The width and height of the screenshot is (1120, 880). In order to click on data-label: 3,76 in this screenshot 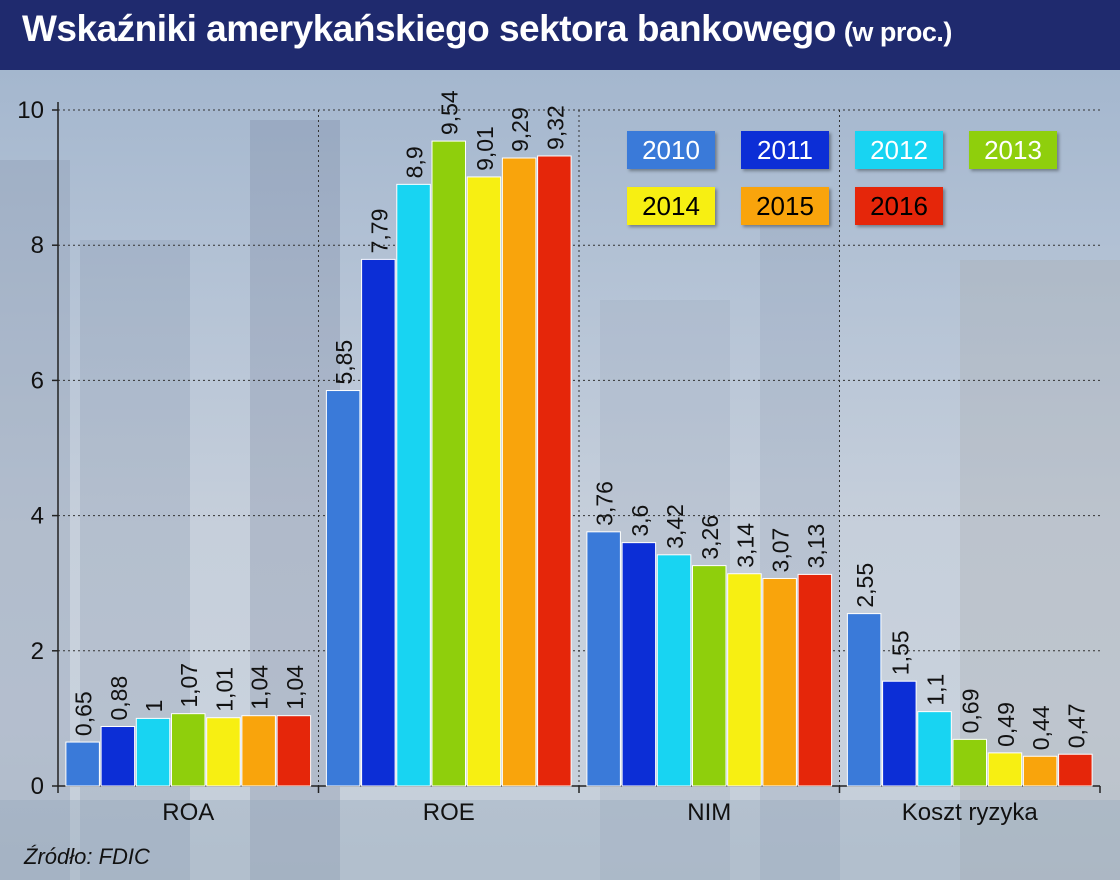, I will do `click(605, 503)`.